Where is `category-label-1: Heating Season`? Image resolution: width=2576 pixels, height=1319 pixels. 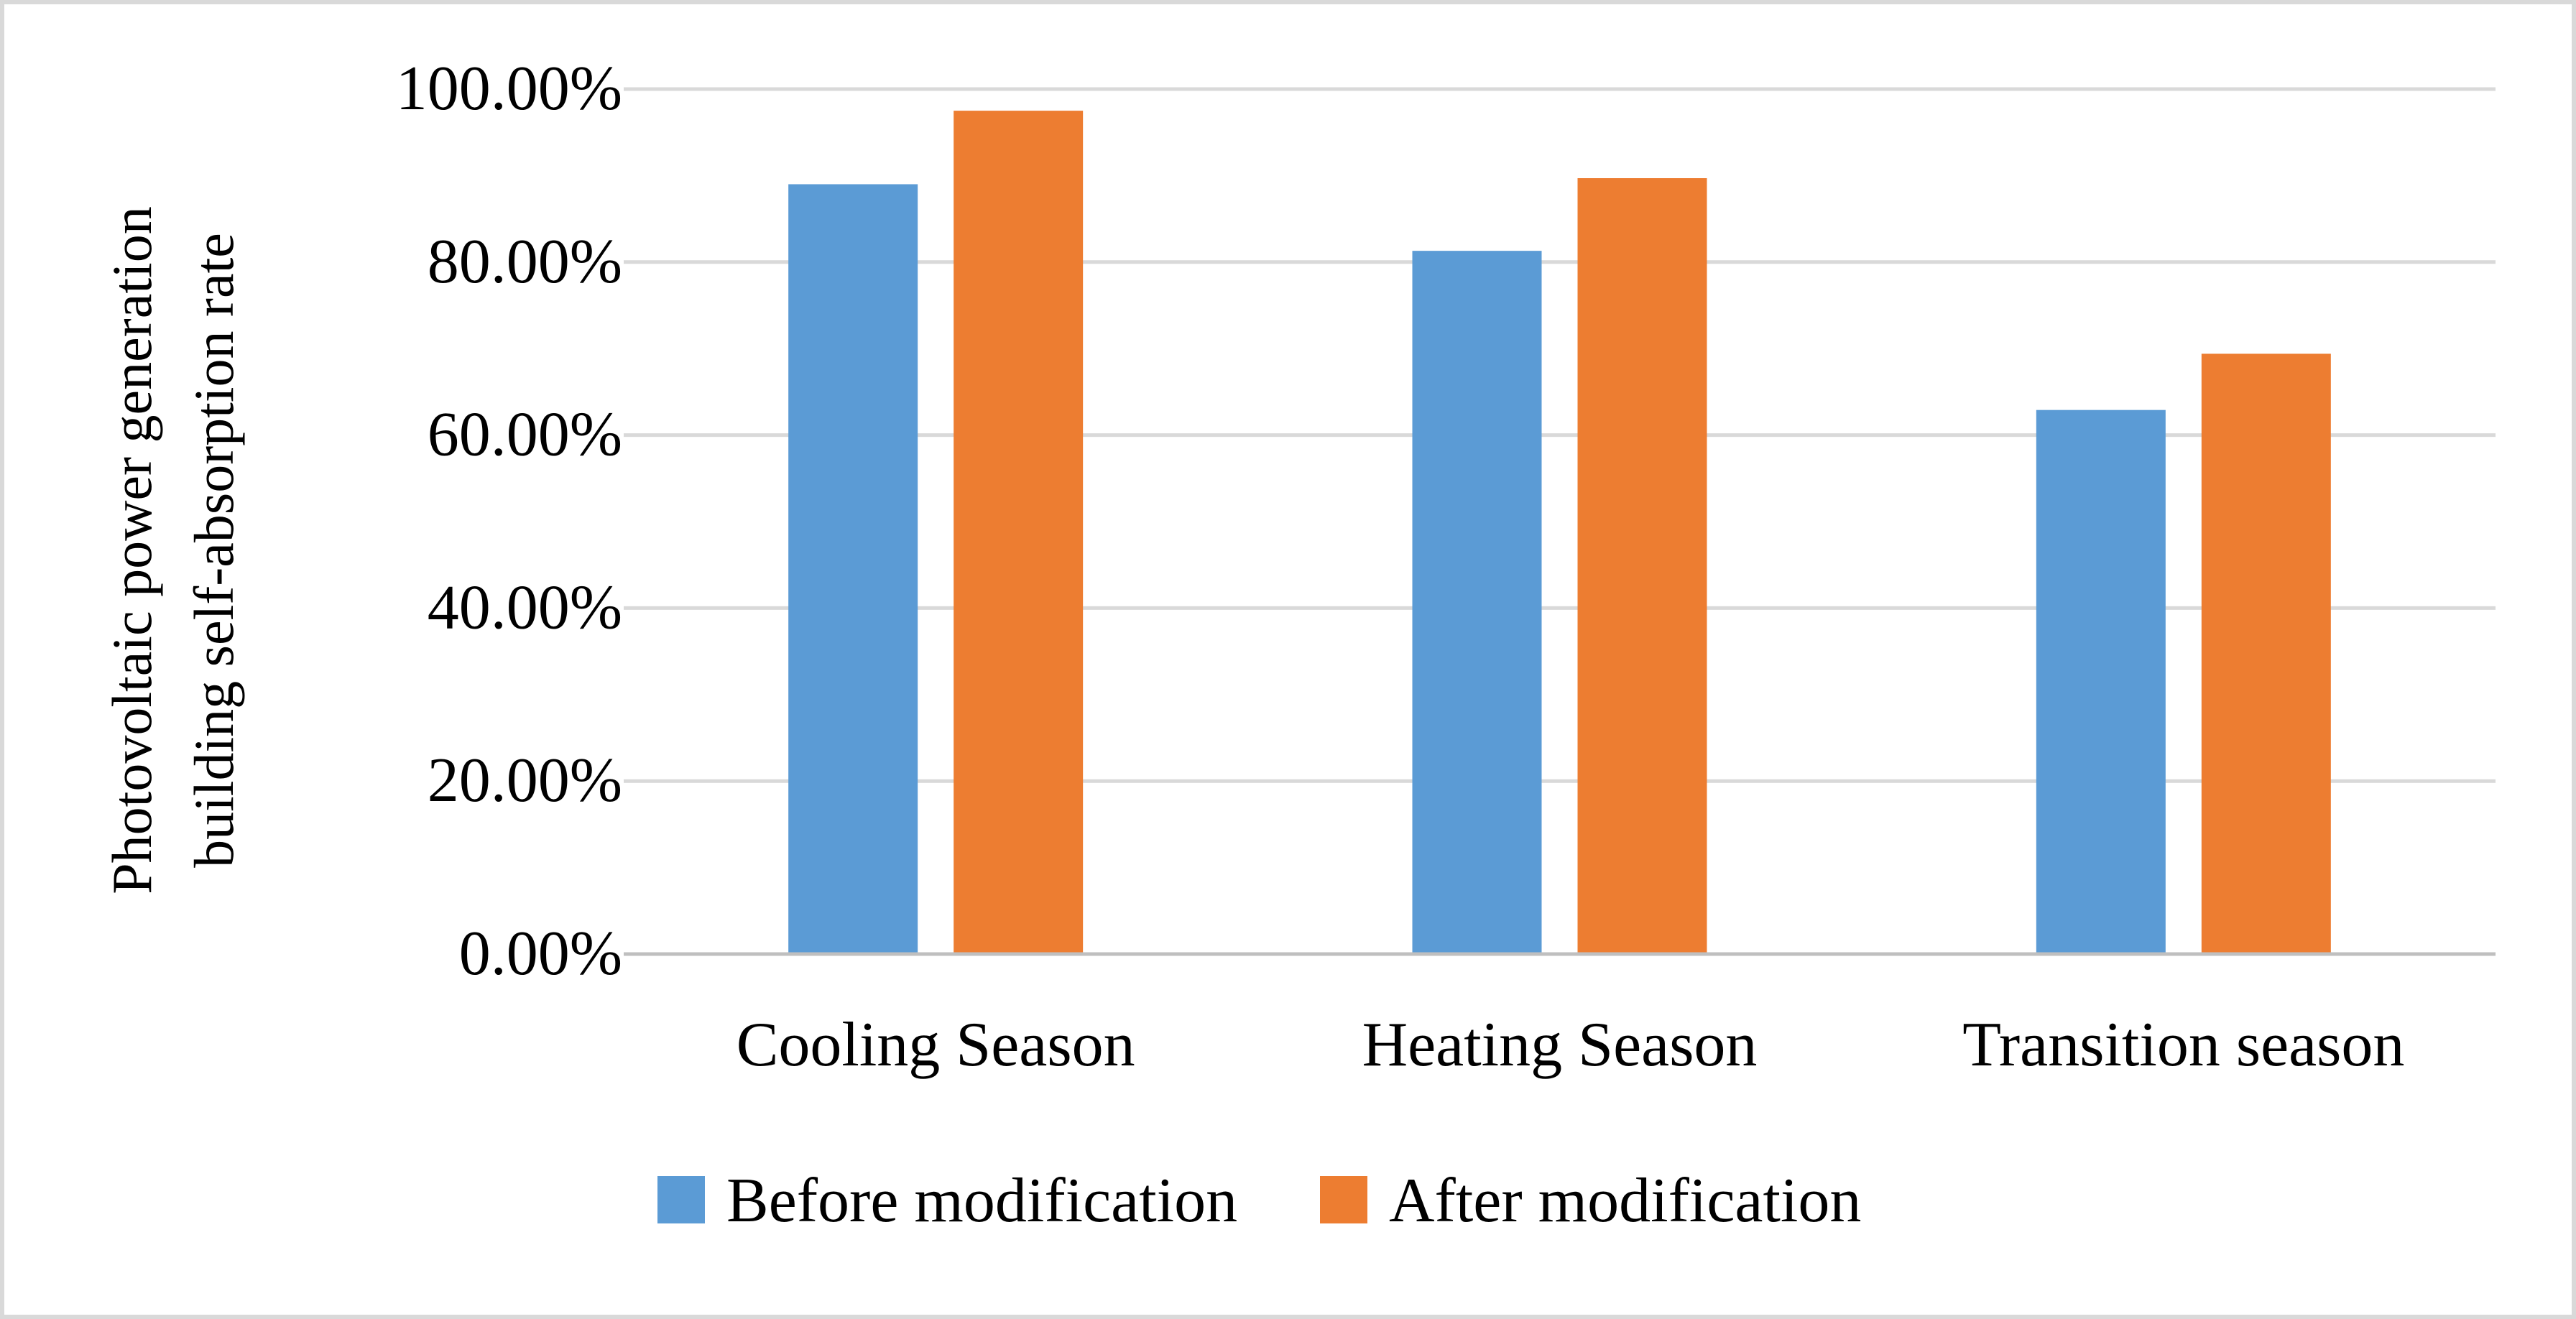 category-label-1: Heating Season is located at coordinates (1560, 1045).